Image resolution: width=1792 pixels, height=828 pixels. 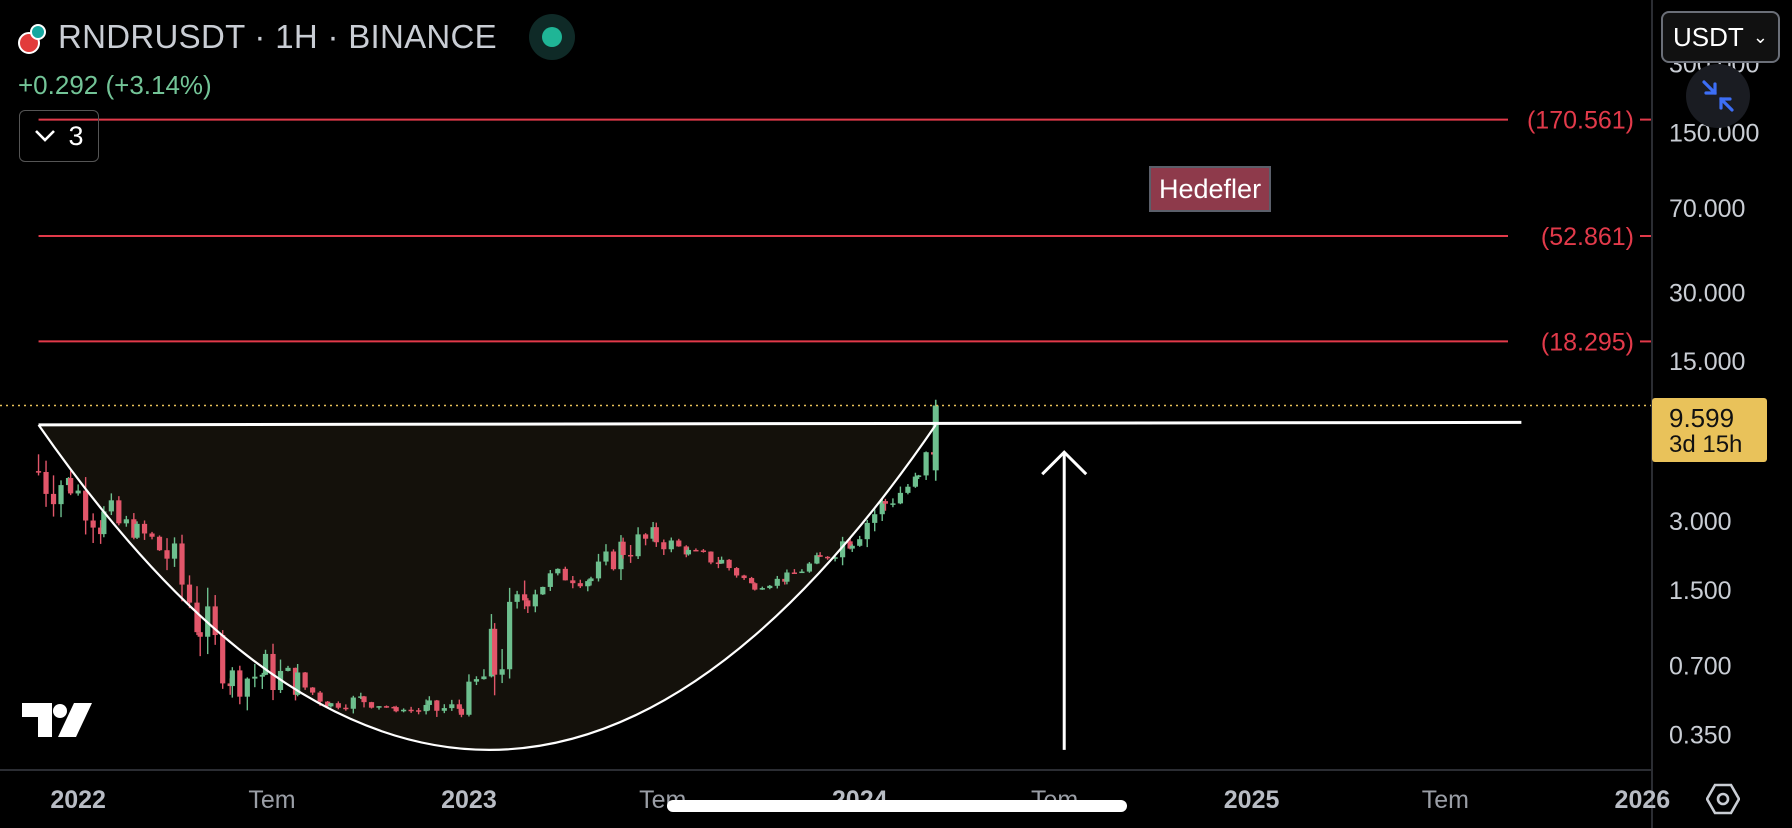 I want to click on chart-header: RNDRUSDT · 1H · BINANCE, so click(x=296, y=37).